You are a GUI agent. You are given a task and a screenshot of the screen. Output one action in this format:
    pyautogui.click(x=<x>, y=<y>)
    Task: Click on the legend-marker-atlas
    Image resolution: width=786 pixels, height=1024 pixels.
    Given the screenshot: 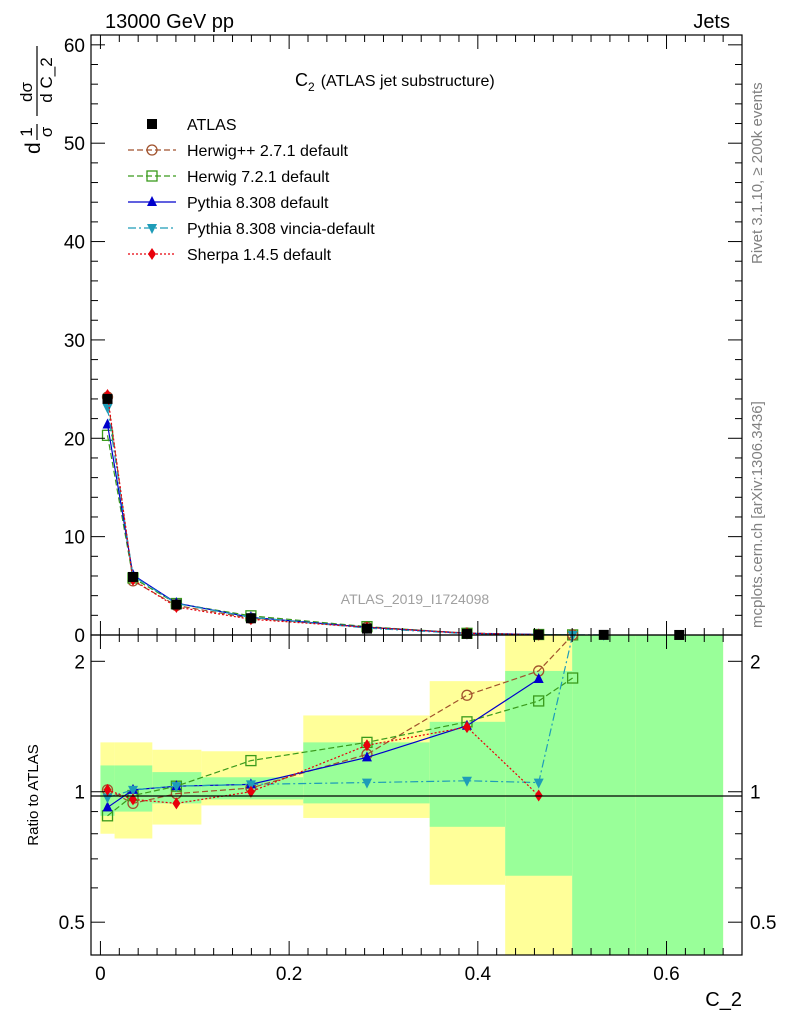 What is the action you would take?
    pyautogui.click(x=152, y=124)
    